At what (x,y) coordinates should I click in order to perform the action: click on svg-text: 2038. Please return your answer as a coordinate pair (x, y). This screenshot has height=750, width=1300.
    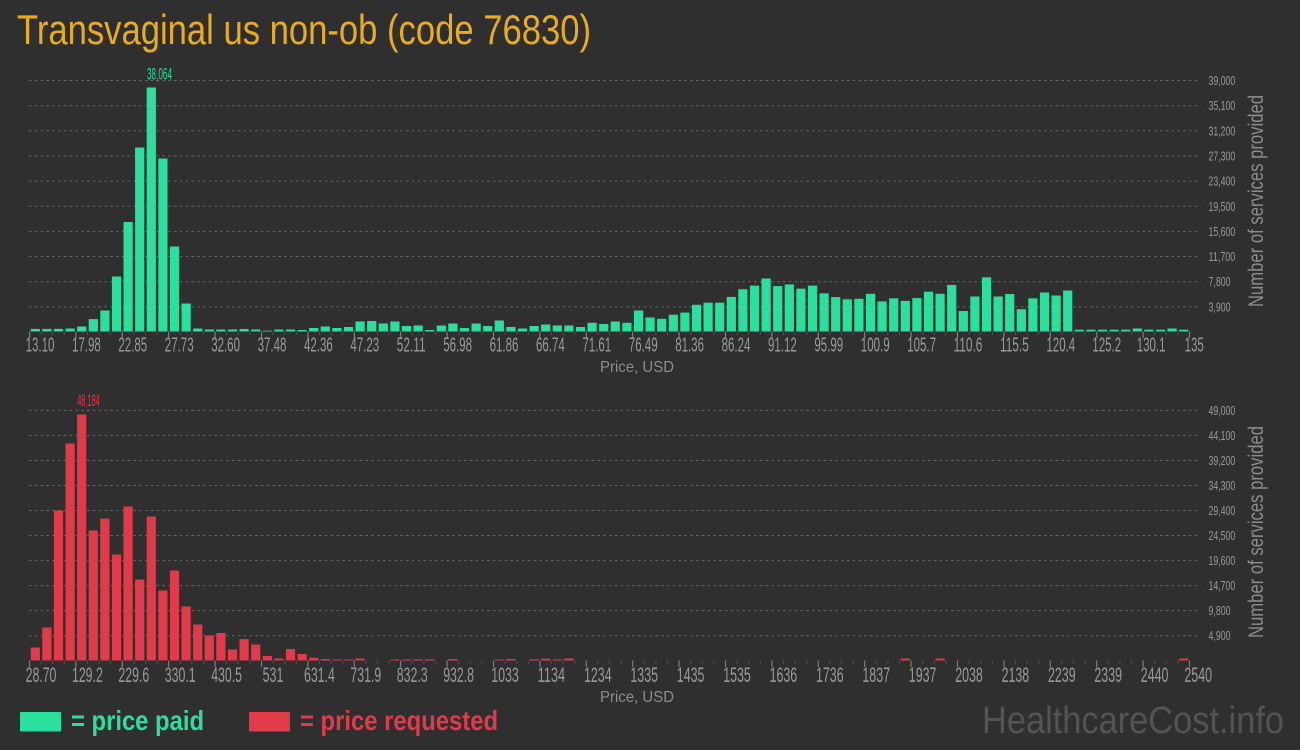
    Looking at the image, I should click on (969, 675).